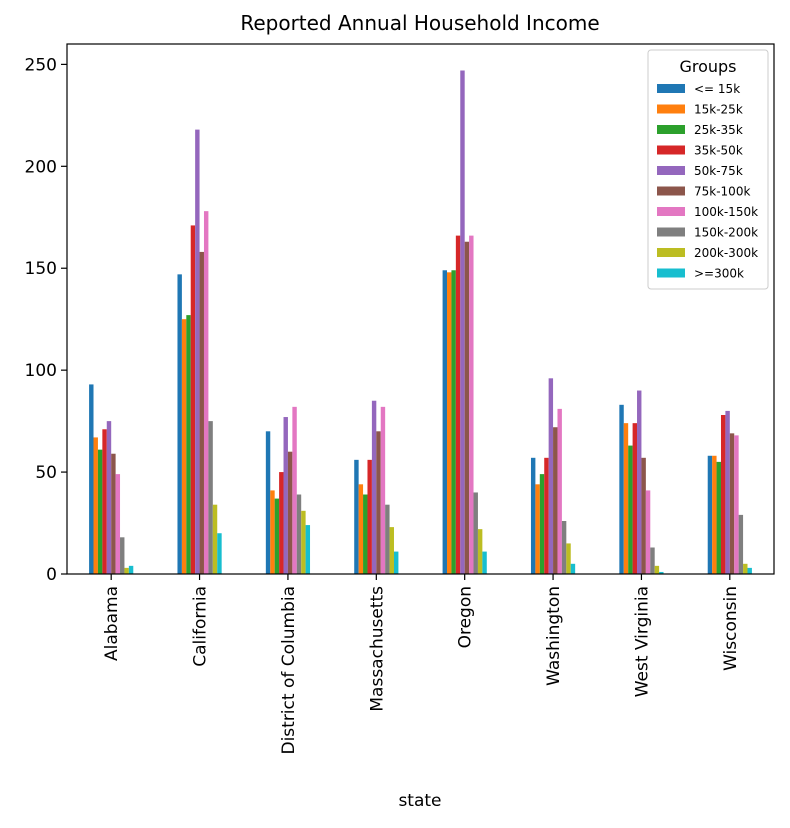 This screenshot has height=828, width=790. What do you see at coordinates (707, 66) in the screenshot?
I see `legend-title: Groups` at bounding box center [707, 66].